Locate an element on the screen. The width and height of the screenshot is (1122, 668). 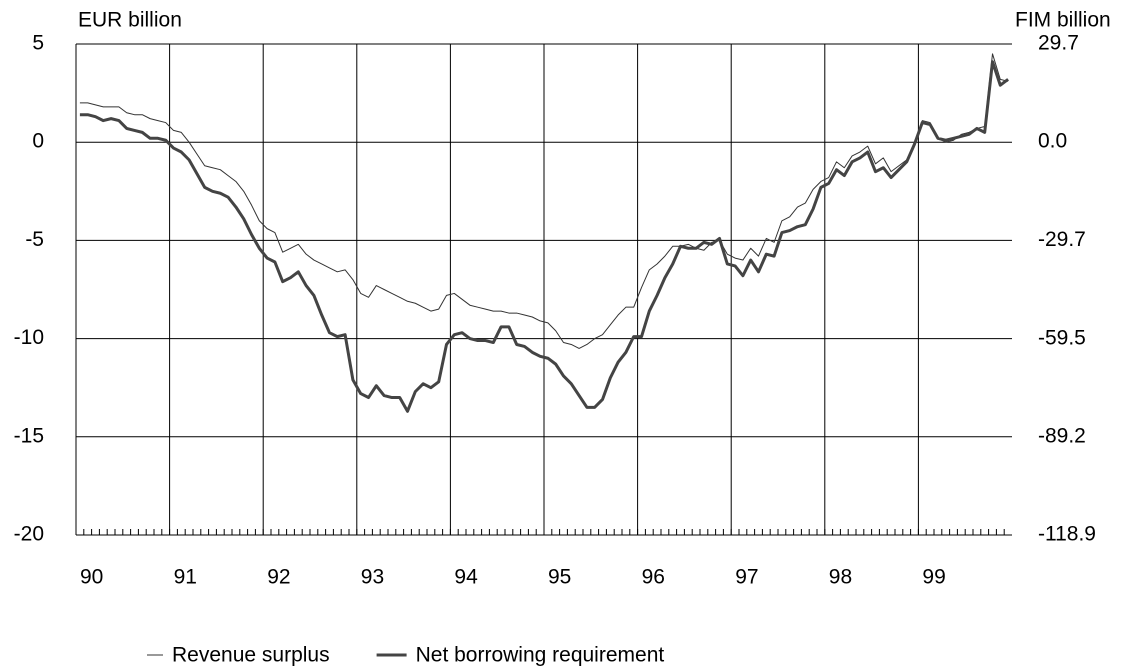
x-tick-label: 91 is located at coordinates (185, 577).